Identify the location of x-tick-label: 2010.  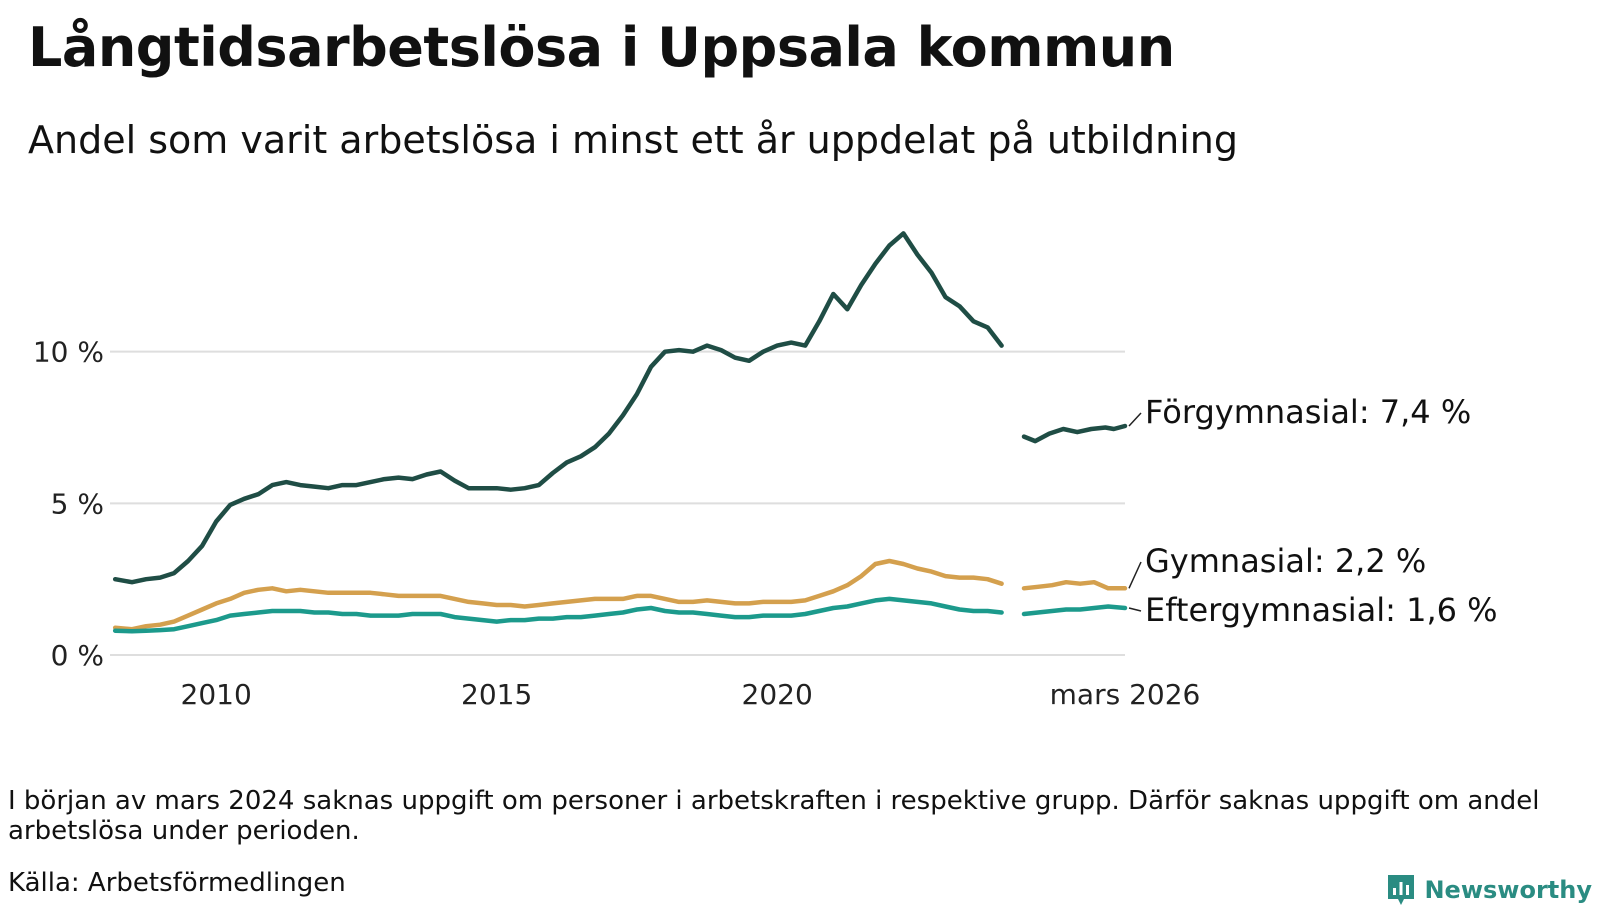
(216, 694).